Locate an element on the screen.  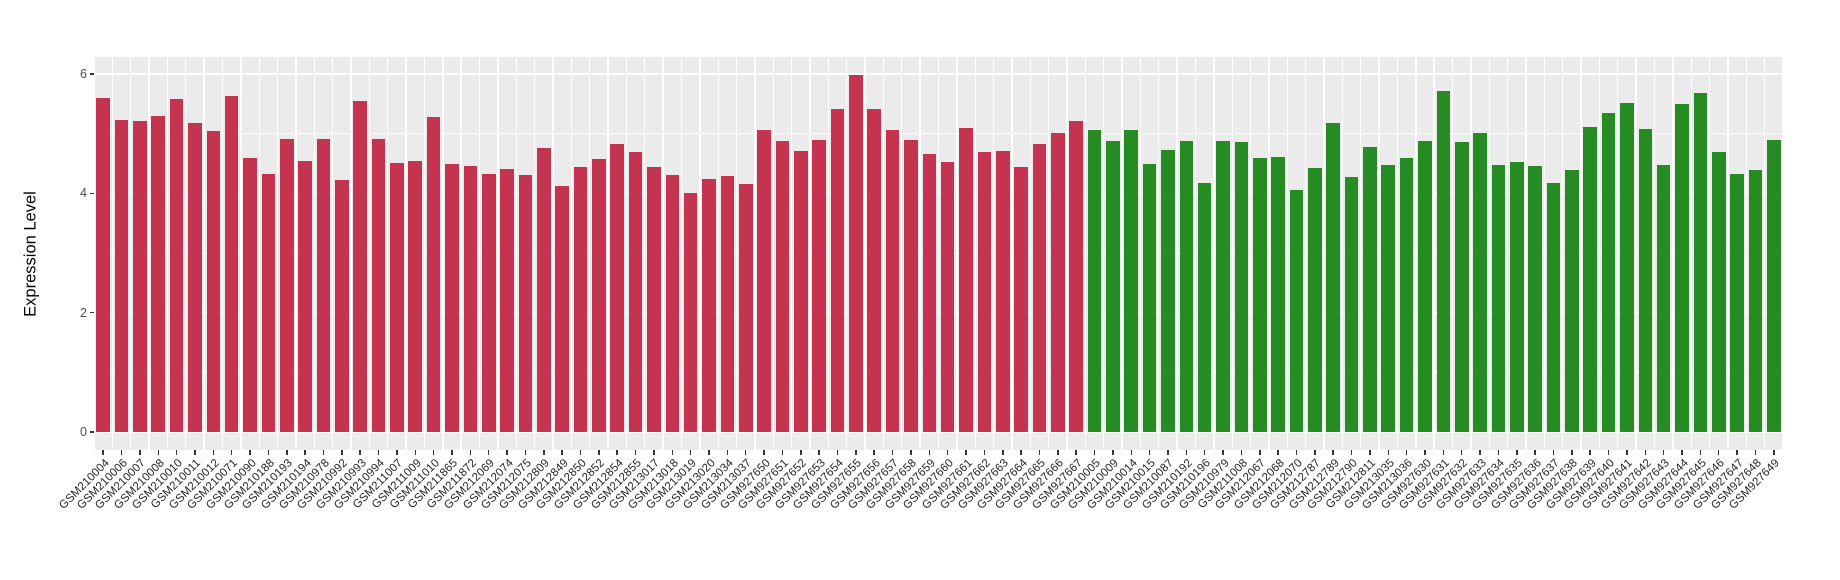
bar-GSM210993 is located at coordinates (360, 267).